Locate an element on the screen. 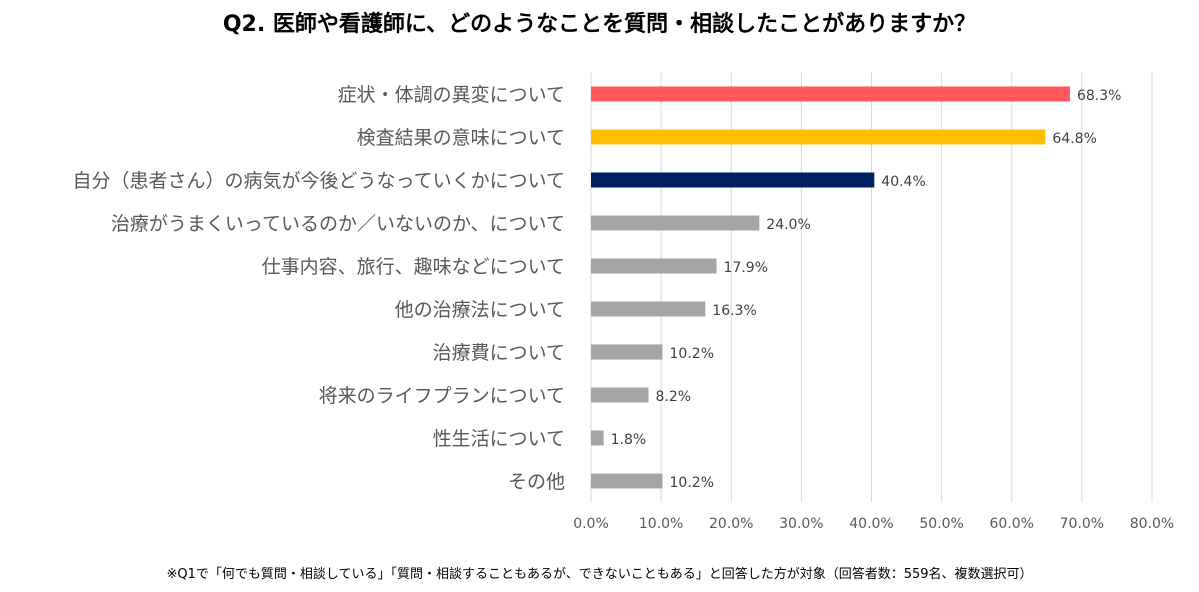  x-tick-label: 0.0% is located at coordinates (591, 524).